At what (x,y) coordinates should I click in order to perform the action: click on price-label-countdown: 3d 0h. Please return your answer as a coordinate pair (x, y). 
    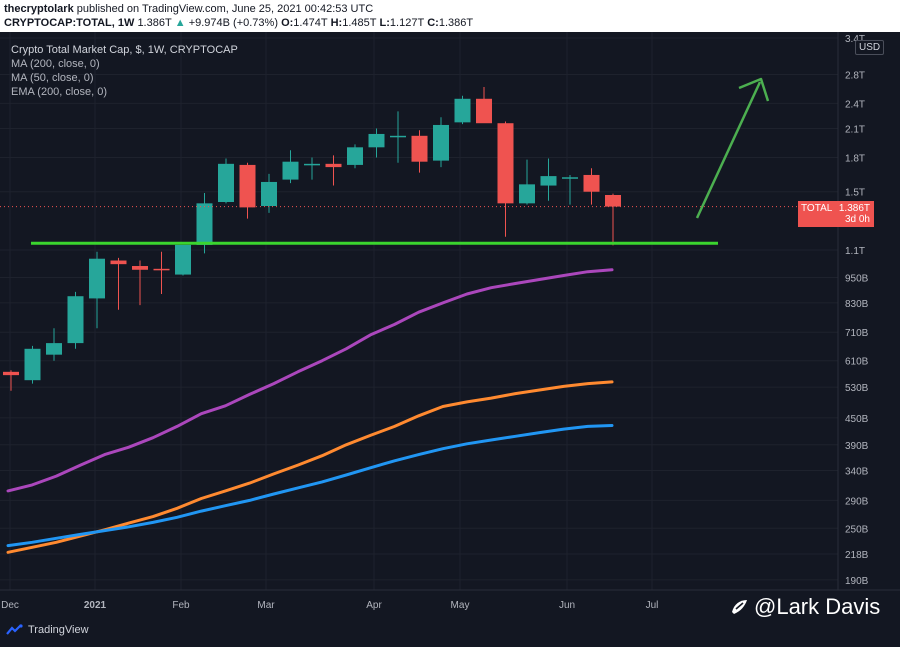
    Looking at the image, I should click on (857, 219).